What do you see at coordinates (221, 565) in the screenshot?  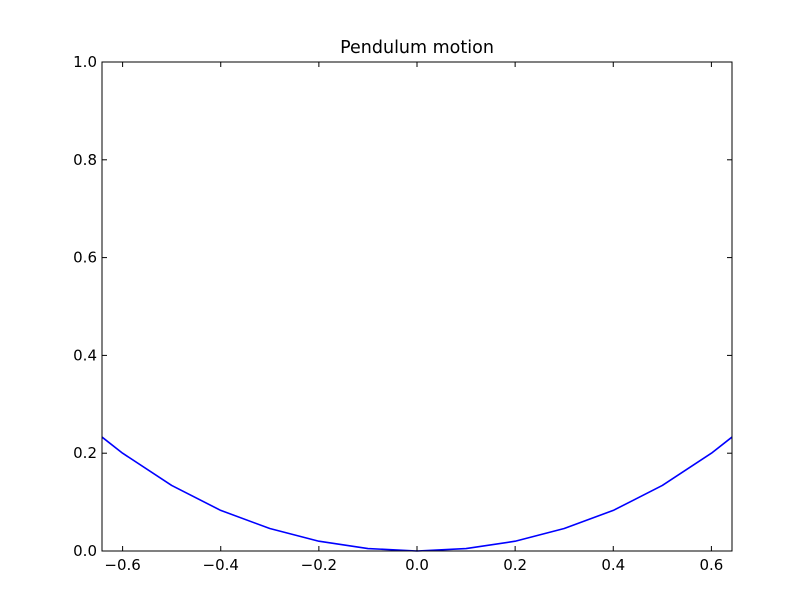 I see `x-tick-label: −0.4` at bounding box center [221, 565].